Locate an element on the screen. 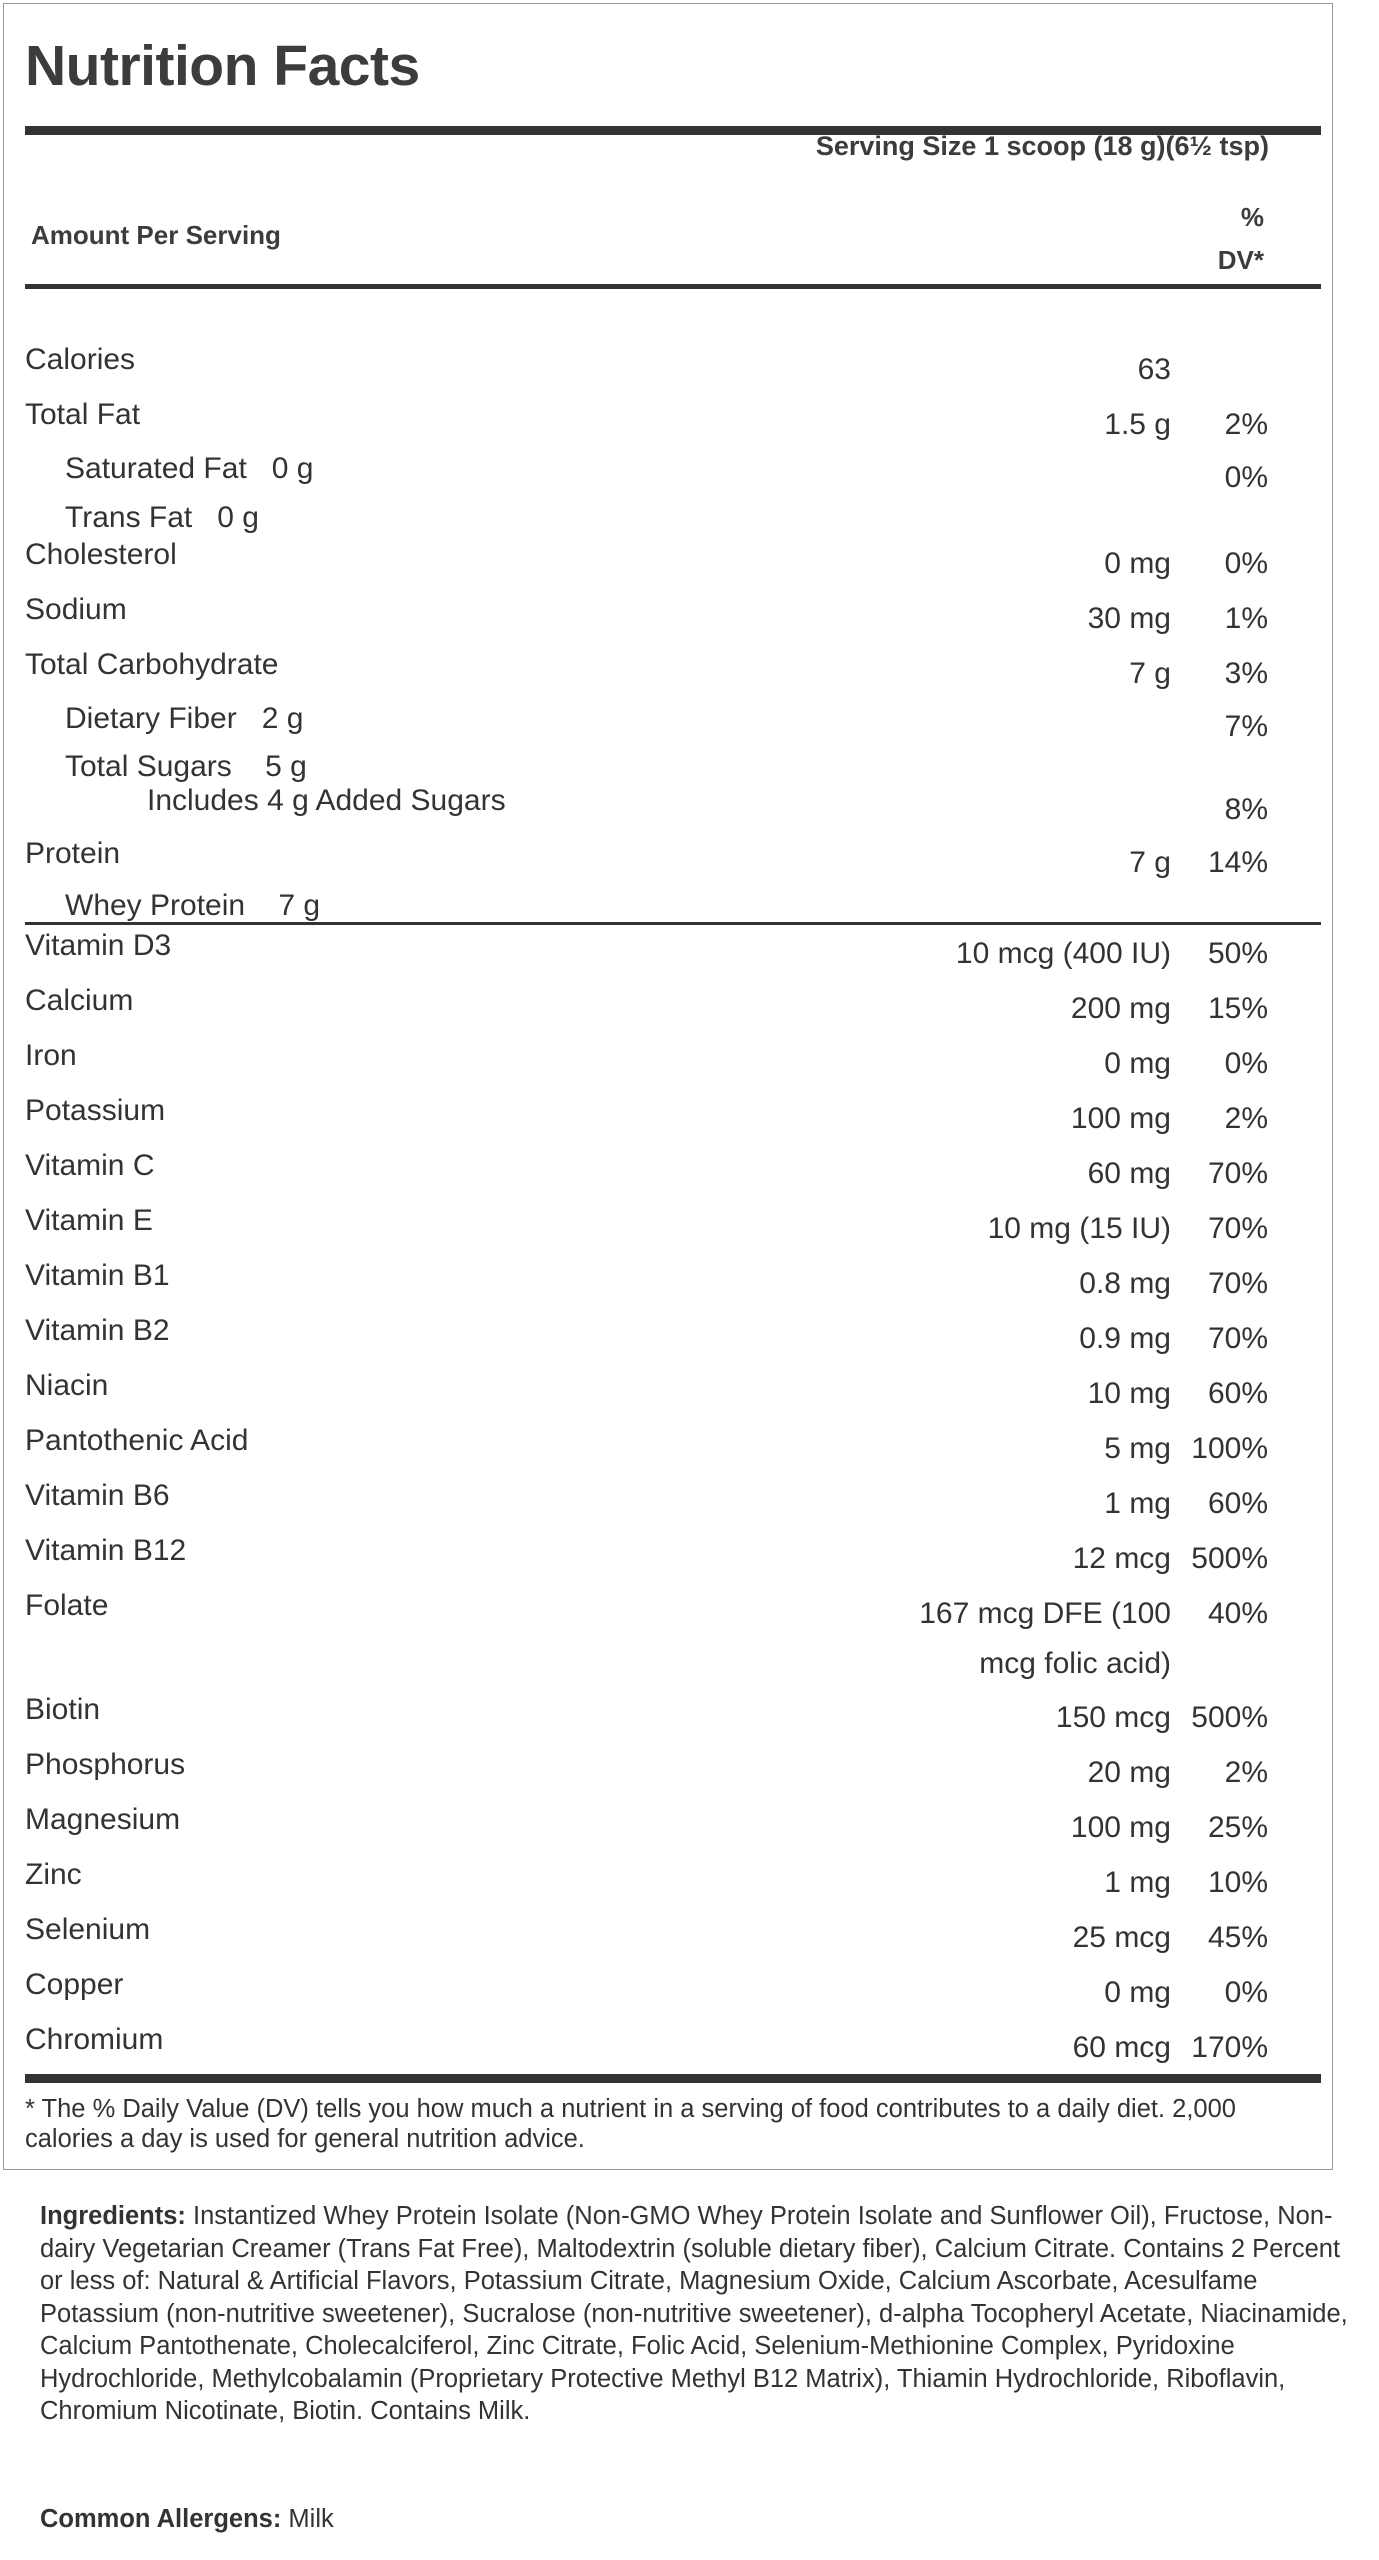 This screenshot has width=1379, height=2560. nutrient-name: Calories is located at coordinates (80, 359).